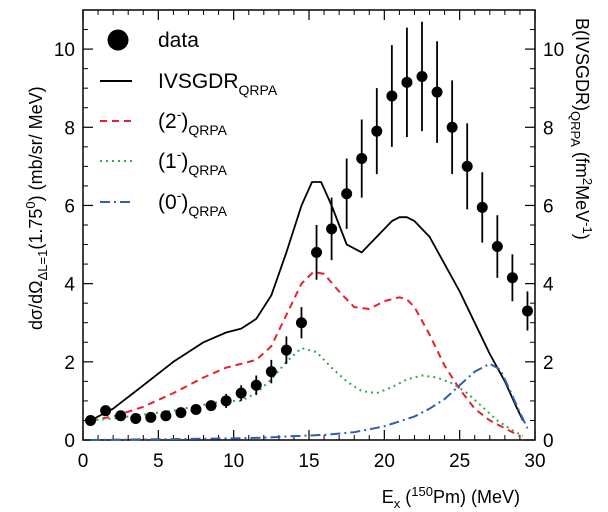 Image resolution: width=608 pixels, height=512 pixels. I want to click on y-right-mid2: MeV, so click(582, 203).